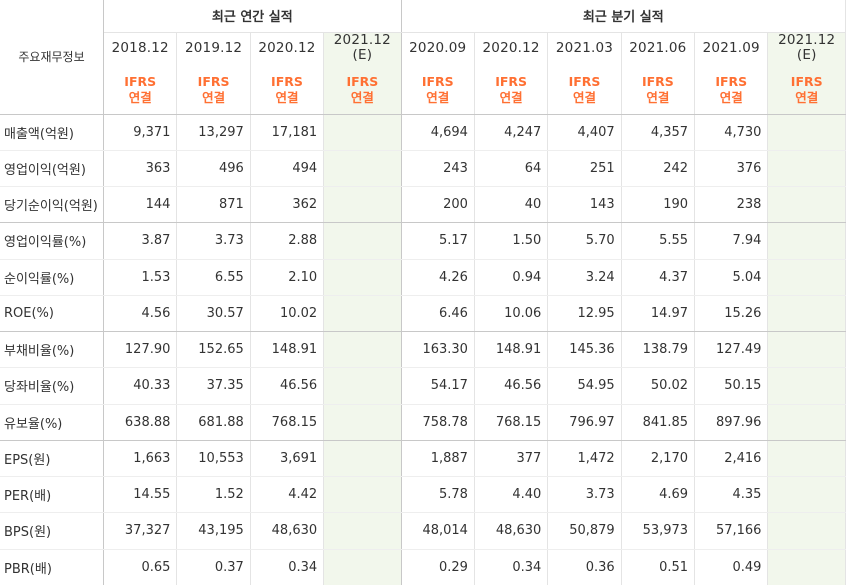 The width and height of the screenshot is (846, 585). I want to click on period-label: 2021.12, so click(362, 40).